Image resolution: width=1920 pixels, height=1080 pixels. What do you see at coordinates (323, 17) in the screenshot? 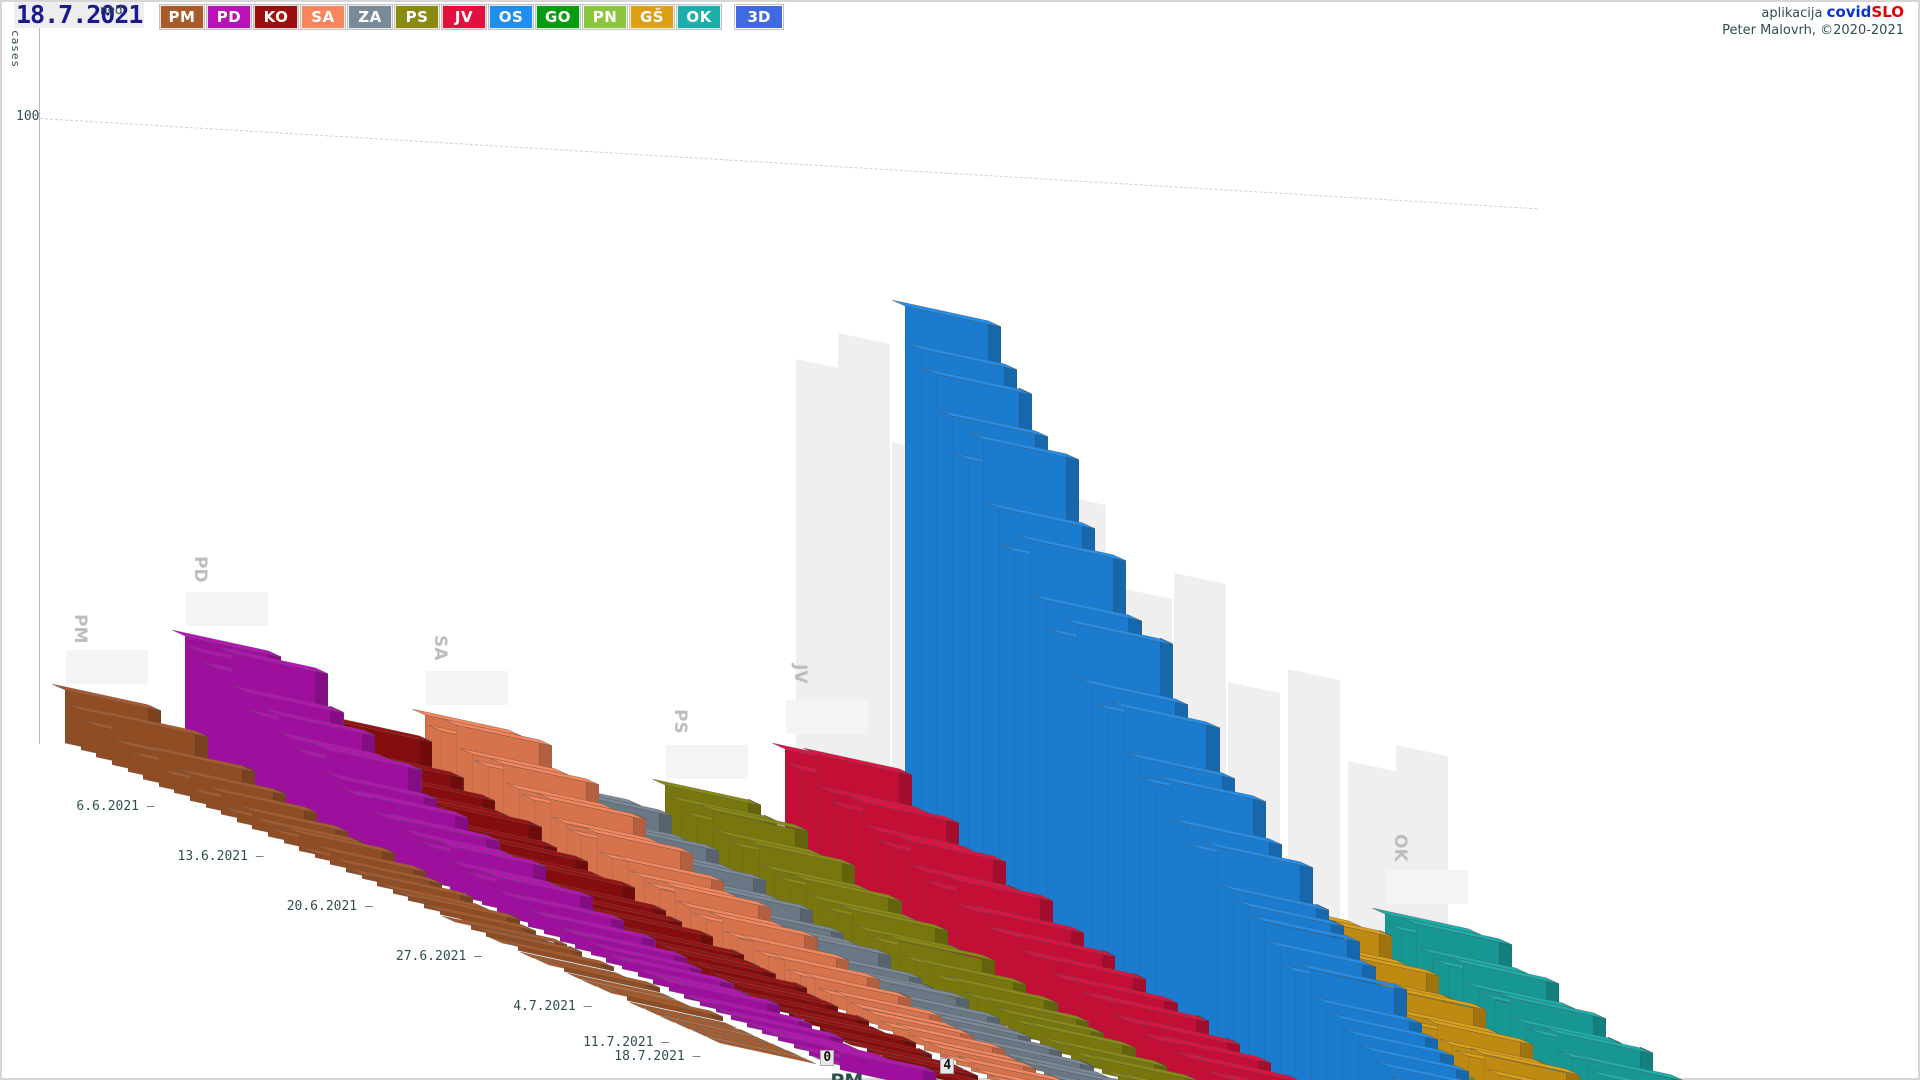
I see `legend-button-sa: SA` at bounding box center [323, 17].